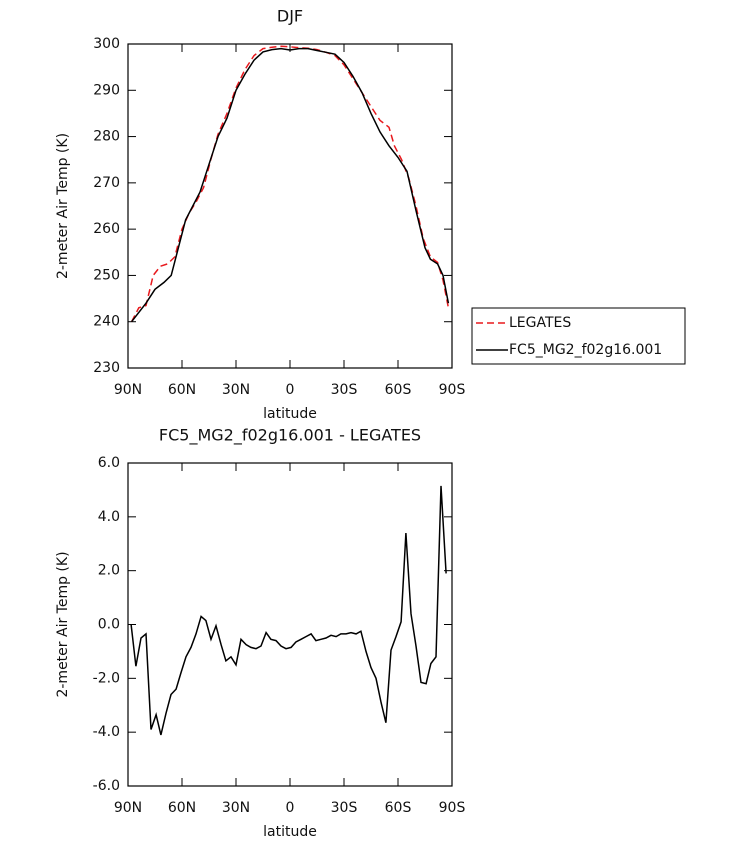  Describe the element at coordinates (106, 183) in the screenshot. I see `y-tick-label: 270` at that location.